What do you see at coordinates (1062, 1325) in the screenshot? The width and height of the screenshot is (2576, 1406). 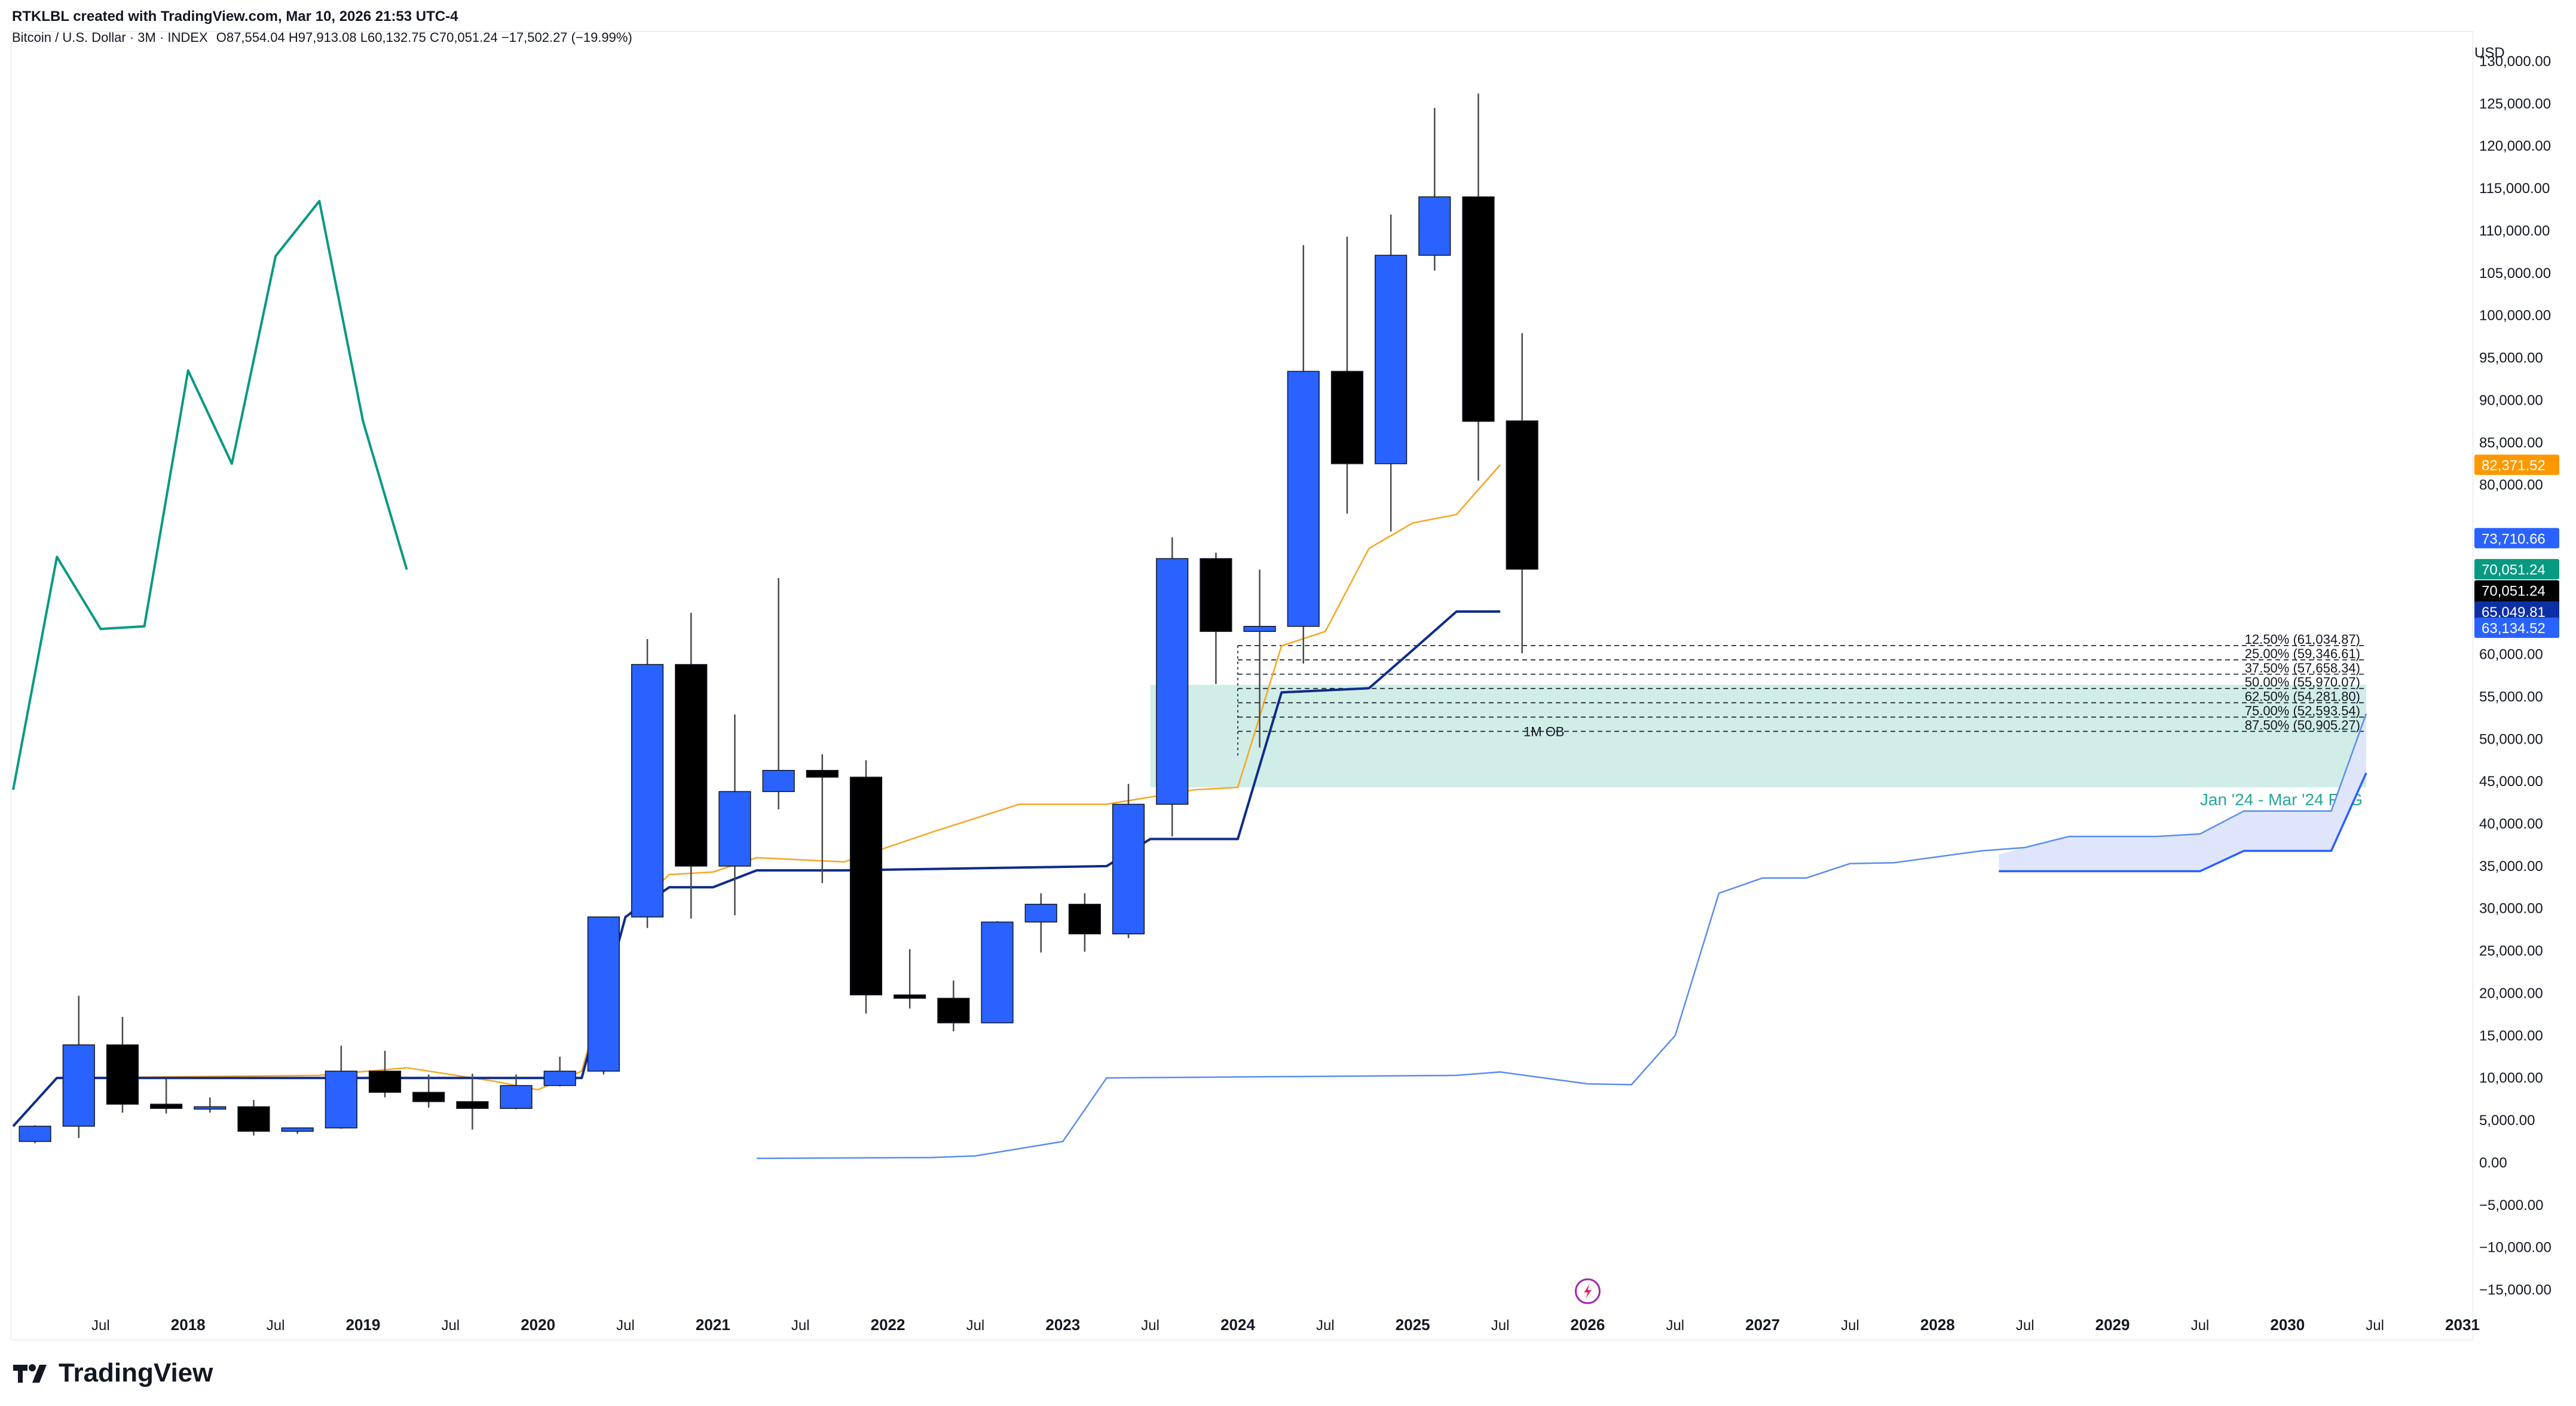 I see `x-tick-label: 2023` at bounding box center [1062, 1325].